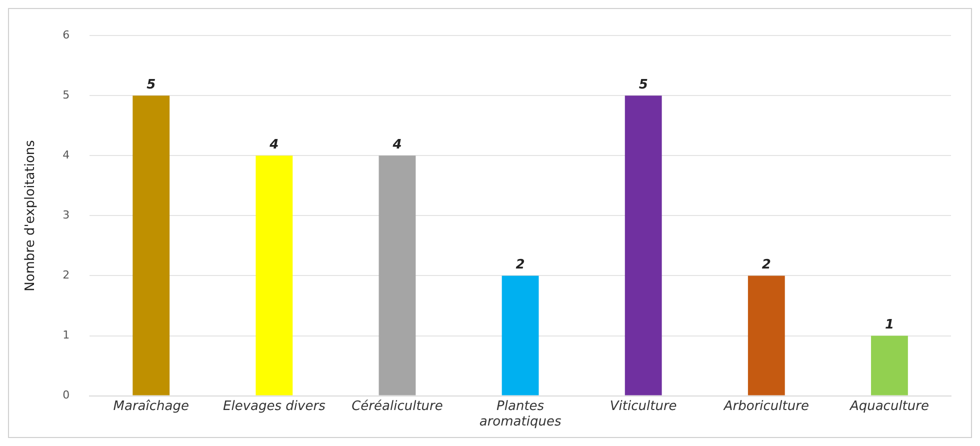 The height and width of the screenshot is (446, 980). Describe the element at coordinates (66, 35) in the screenshot. I see `y-tick-label: 6` at that location.